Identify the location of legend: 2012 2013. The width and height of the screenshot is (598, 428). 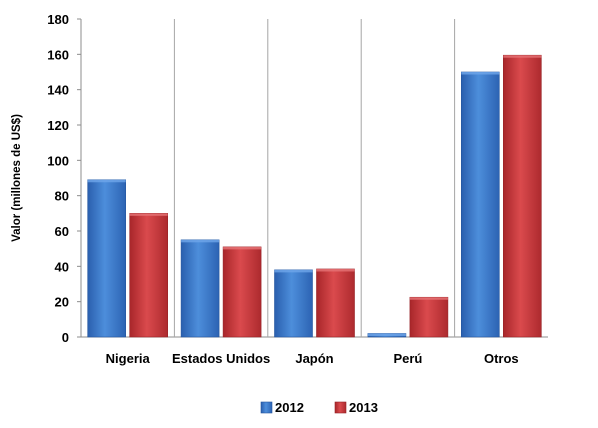
(319, 407).